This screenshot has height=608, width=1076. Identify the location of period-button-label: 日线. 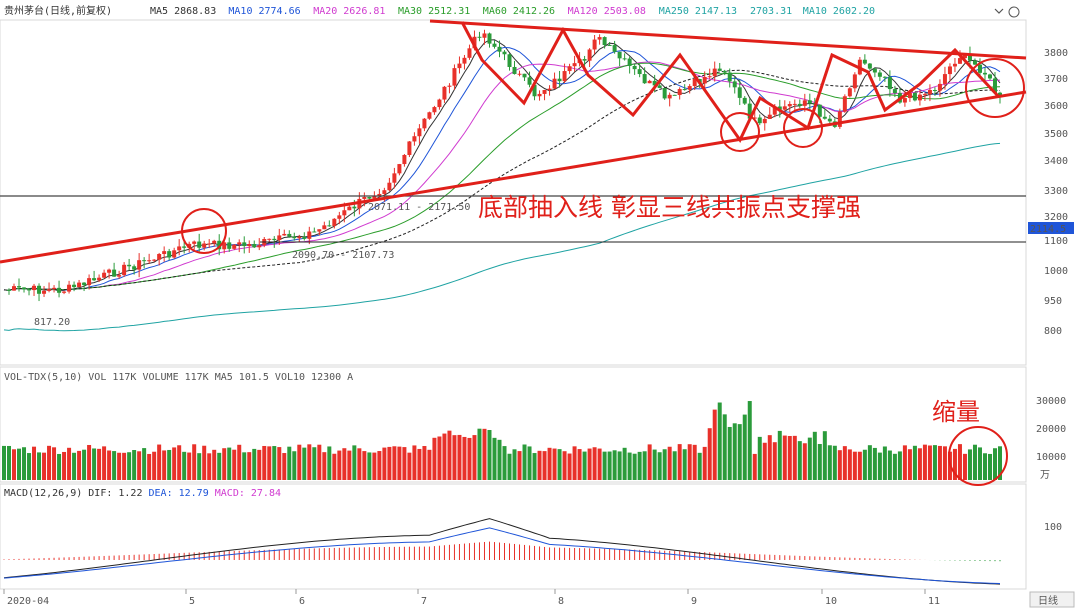
(1048, 600).